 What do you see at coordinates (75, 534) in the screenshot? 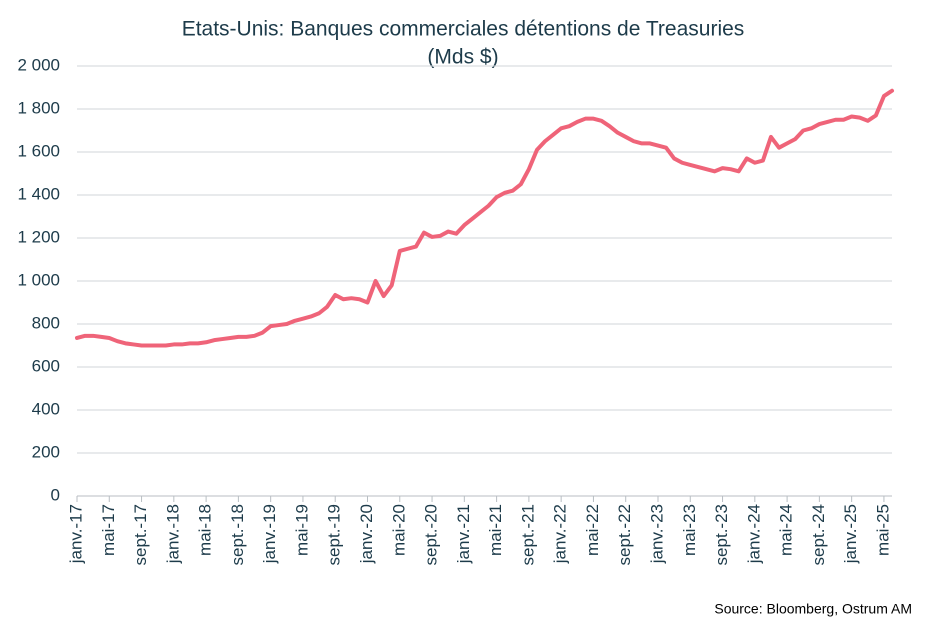
I see `x-tick-label: janv.-17` at bounding box center [75, 534].